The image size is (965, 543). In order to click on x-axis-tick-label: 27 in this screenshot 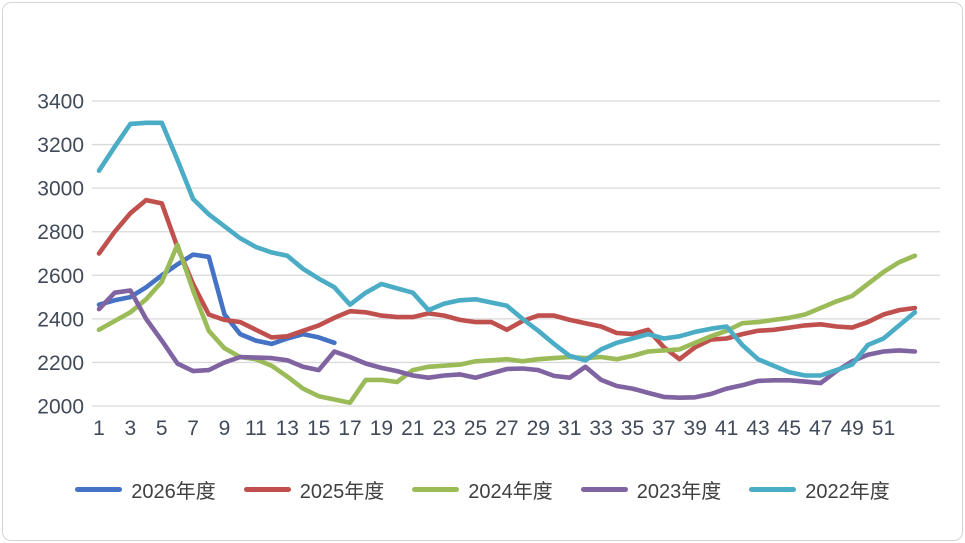, I will do `click(506, 428)`.